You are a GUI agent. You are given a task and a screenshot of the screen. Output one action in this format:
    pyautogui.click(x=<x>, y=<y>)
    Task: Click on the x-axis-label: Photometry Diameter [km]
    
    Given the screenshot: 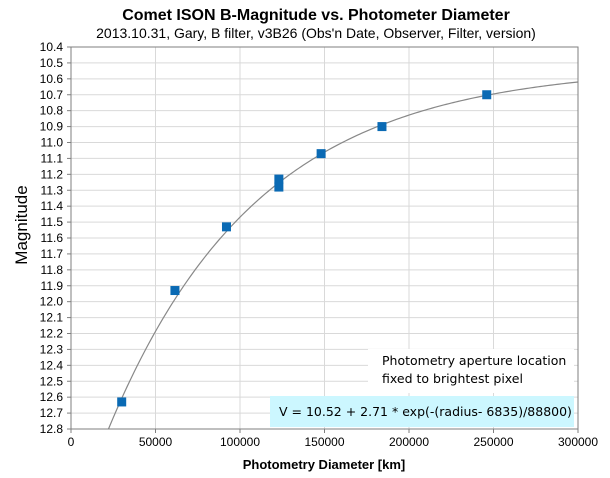 What is the action you would take?
    pyautogui.click(x=324, y=464)
    